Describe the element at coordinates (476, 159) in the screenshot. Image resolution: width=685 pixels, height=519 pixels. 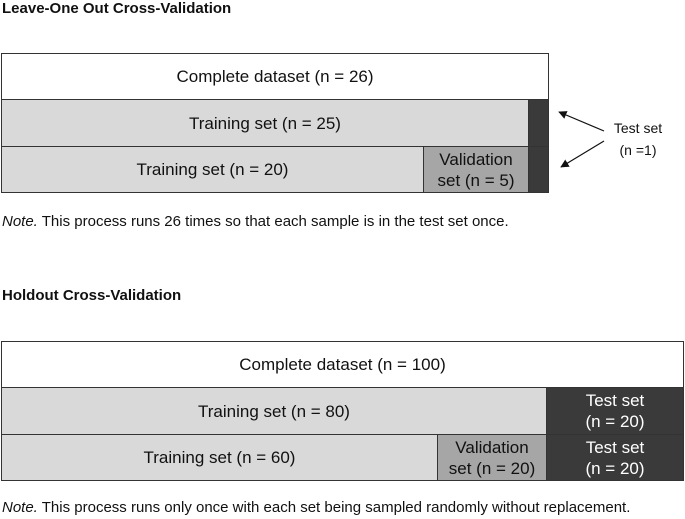
I see `loo-validation-label-1: Validation` at that location.